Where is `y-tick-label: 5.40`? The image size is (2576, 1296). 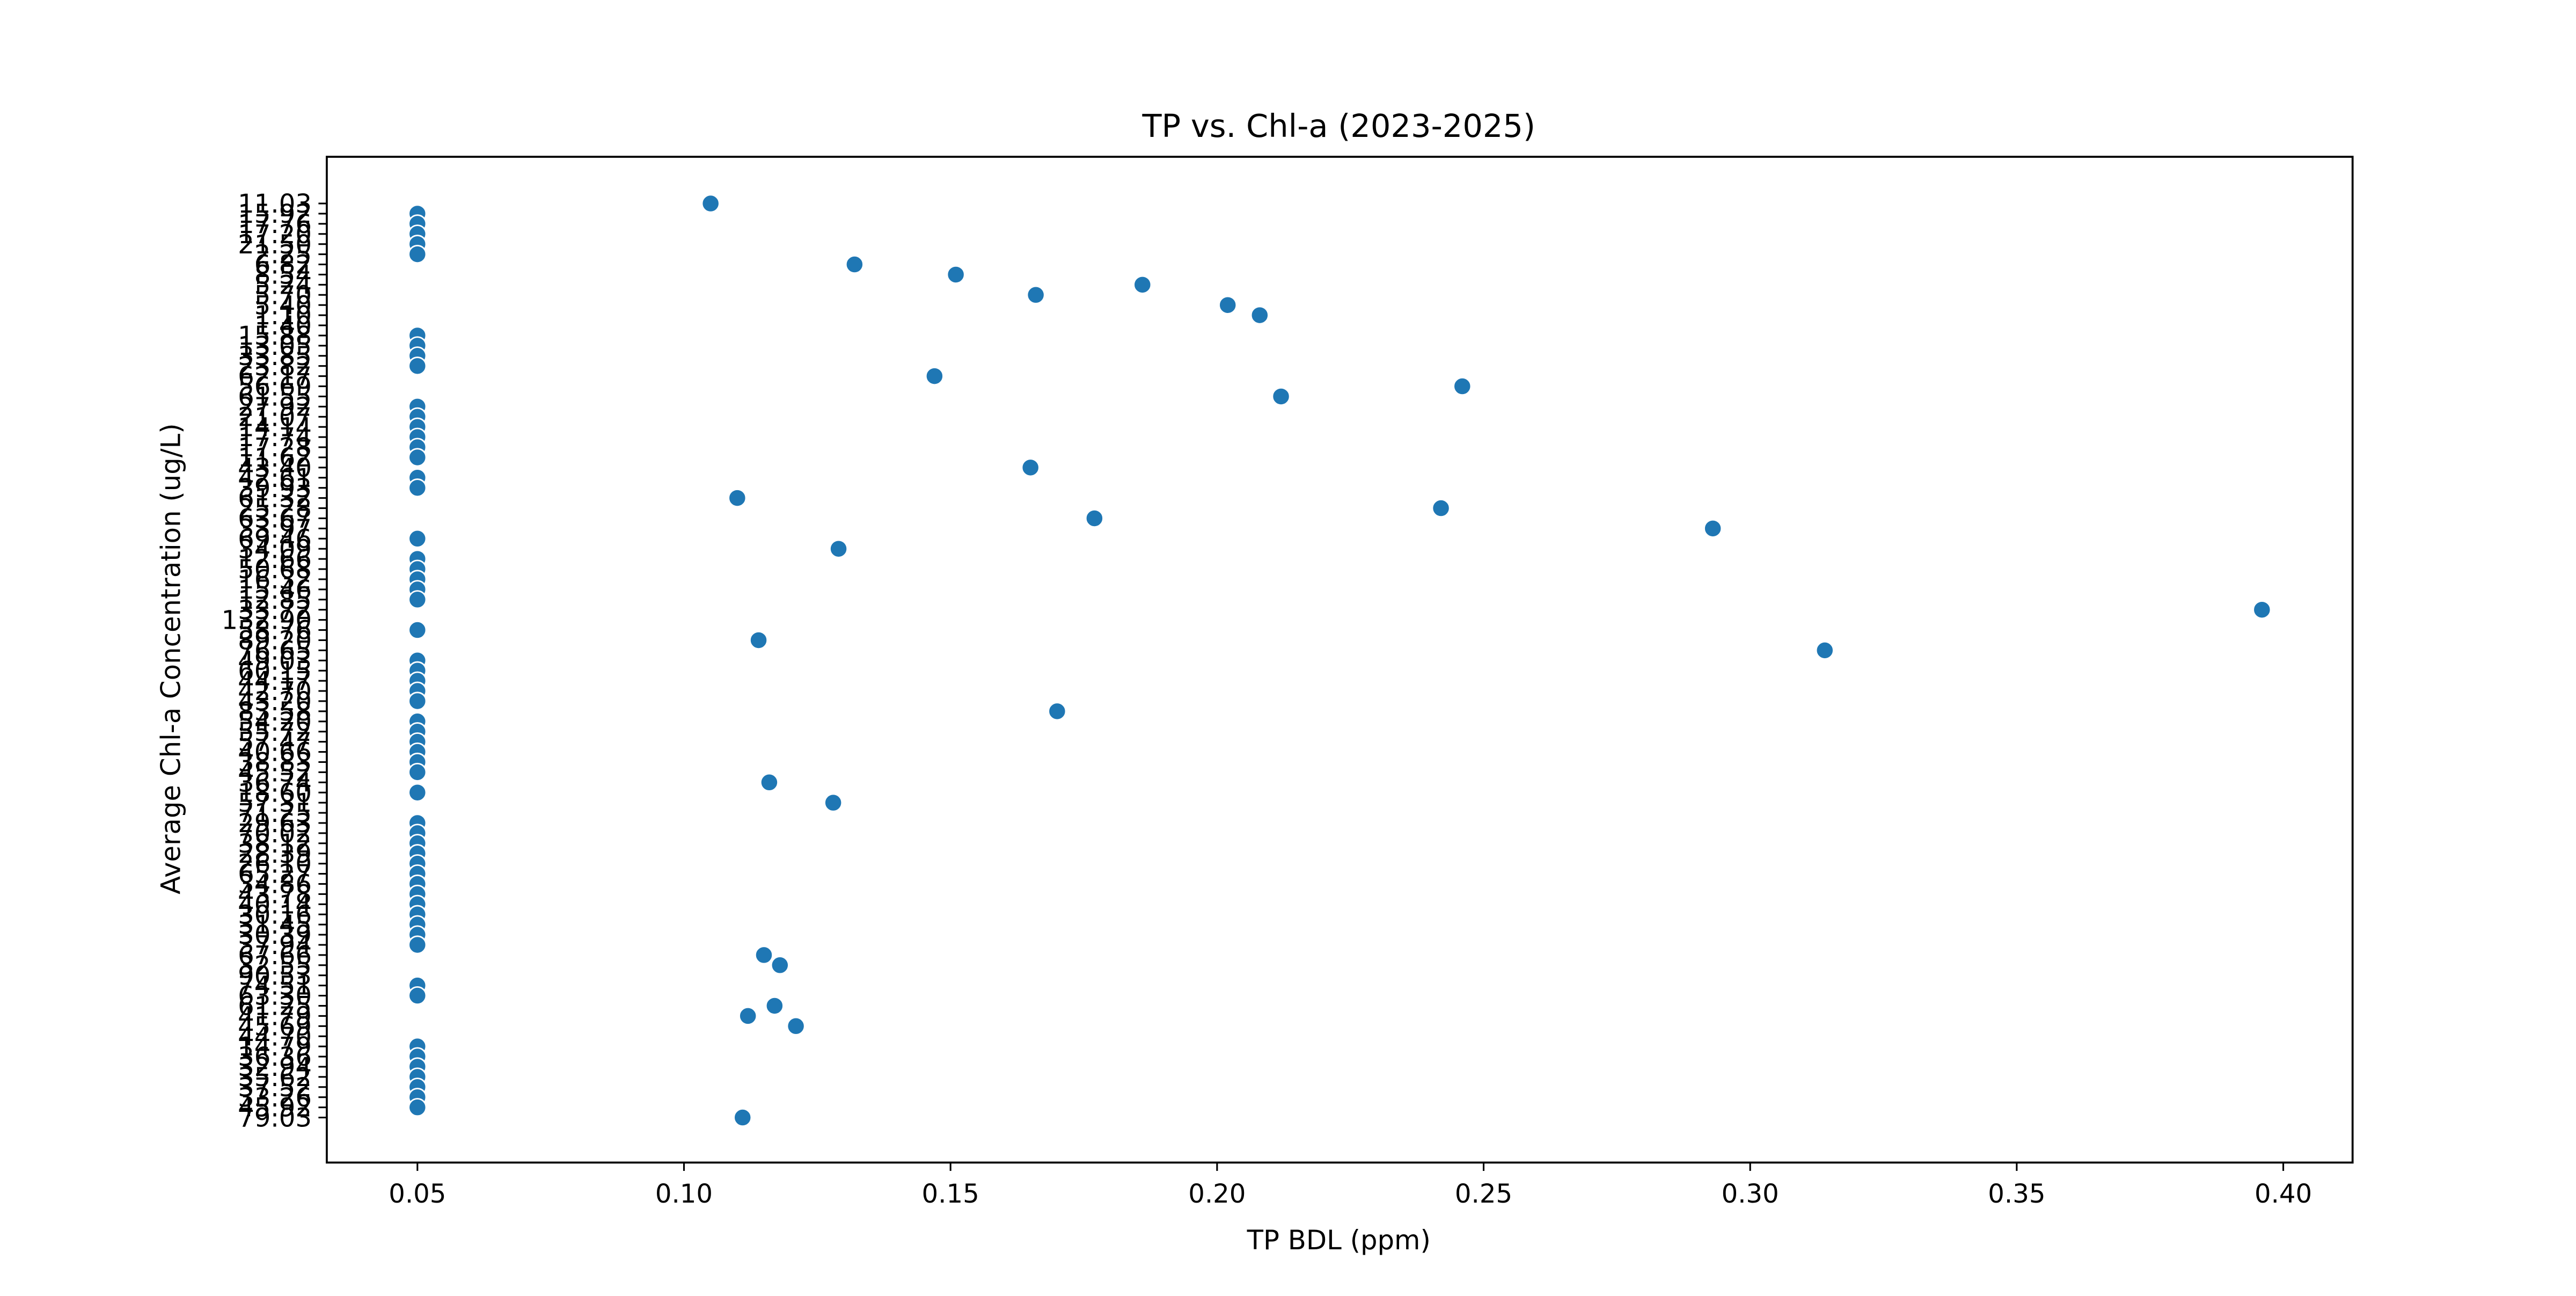
y-tick-label: 5.40 is located at coordinates (283, 306).